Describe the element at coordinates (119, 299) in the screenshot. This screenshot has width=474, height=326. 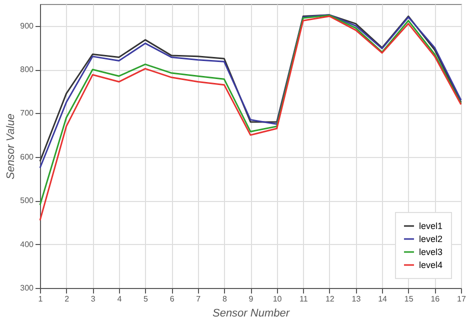
I see `x-tick-label: 4` at that location.